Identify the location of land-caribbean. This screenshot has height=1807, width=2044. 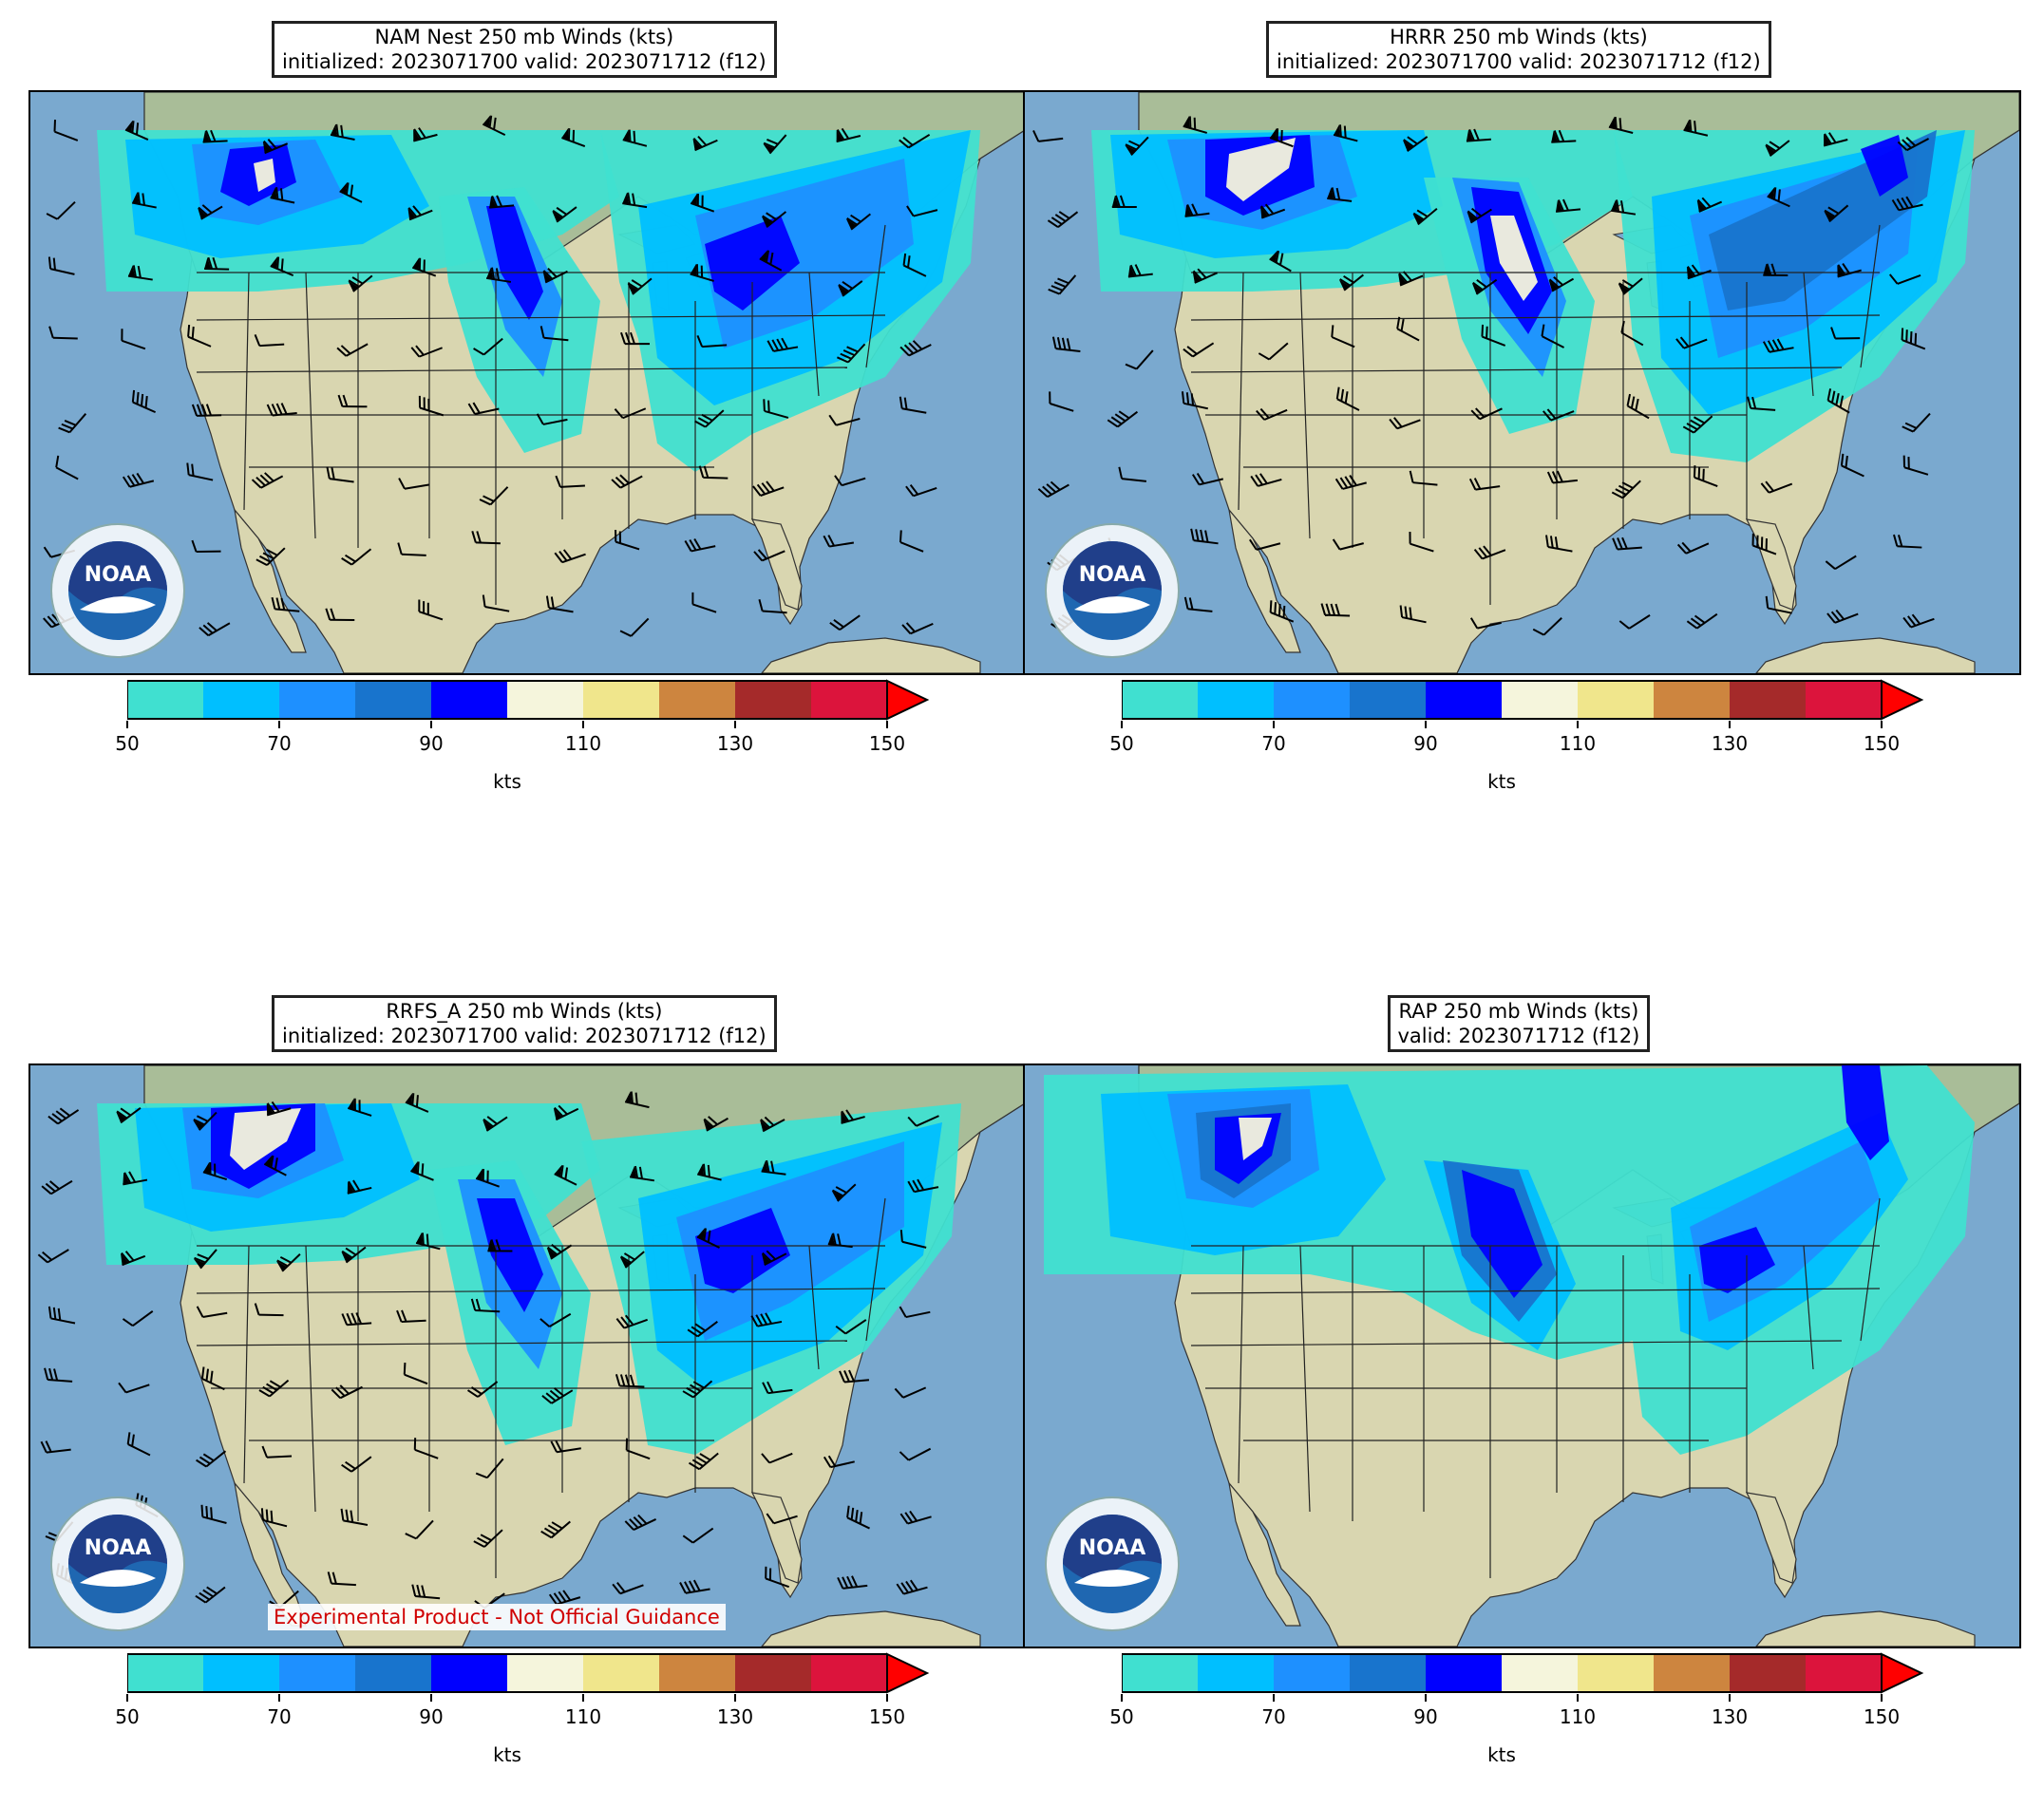
(871, 655).